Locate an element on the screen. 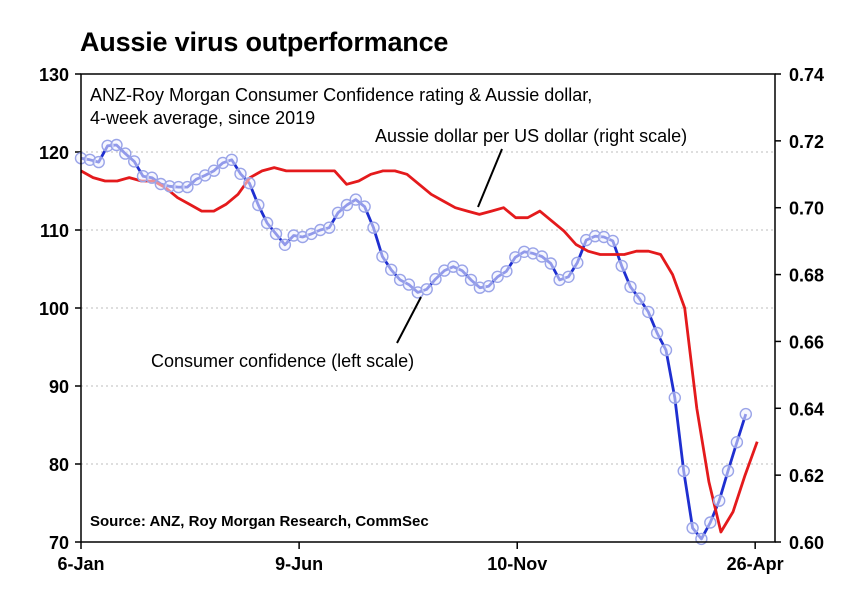  chart-subtitle-line-2: 4-week average, since 2019 is located at coordinates (202, 118).